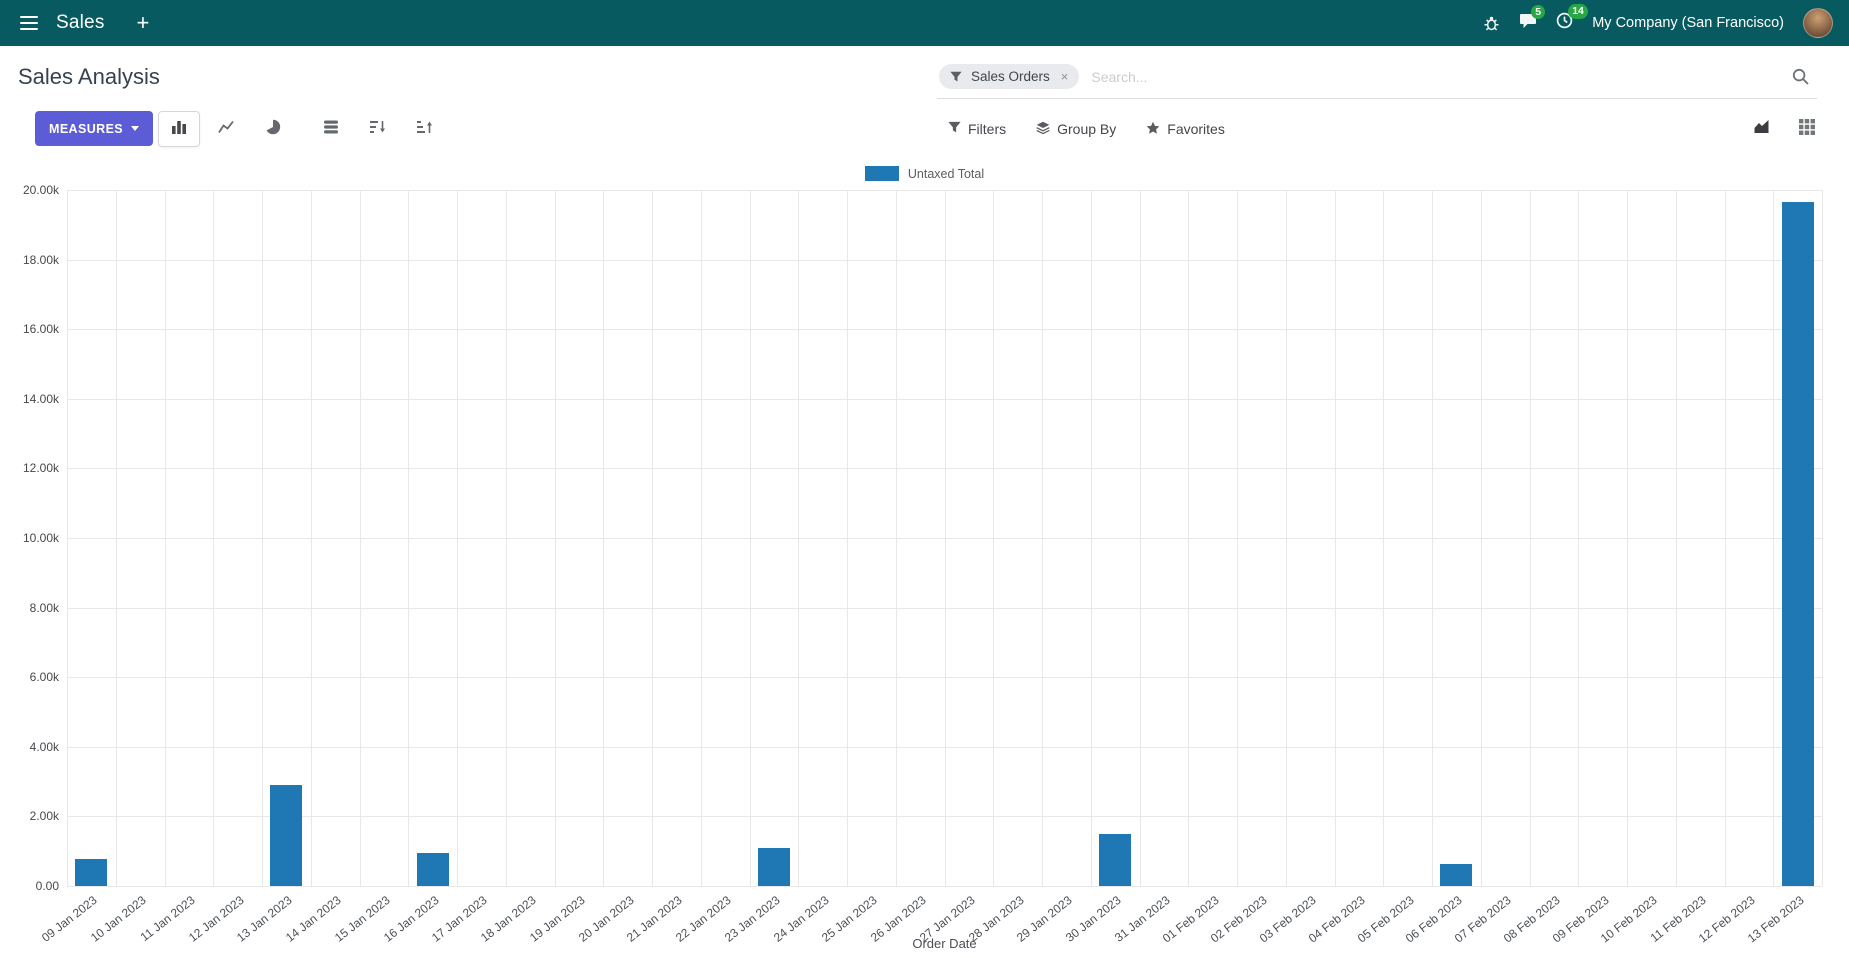 The image size is (1849, 958). I want to click on caret-down-icon, so click(135, 128).